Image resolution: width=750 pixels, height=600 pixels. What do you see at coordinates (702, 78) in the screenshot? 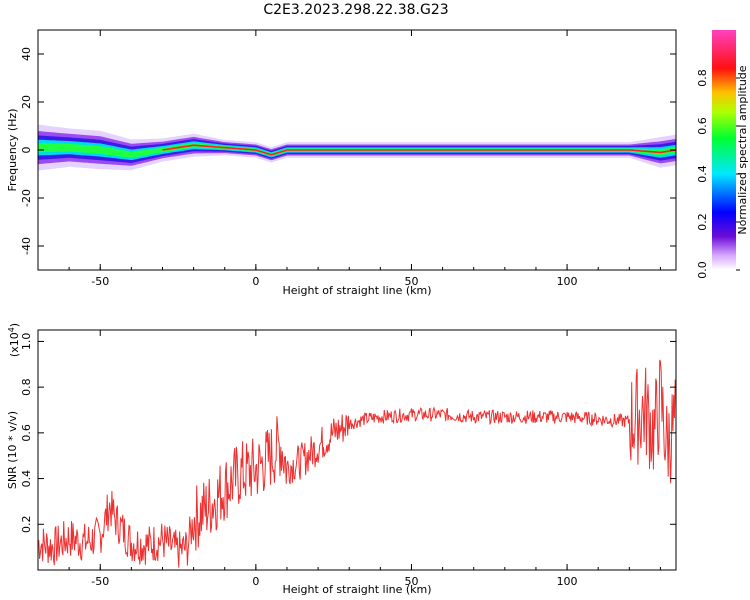
I see `colorbar-tick-label: 0.8` at bounding box center [702, 78].